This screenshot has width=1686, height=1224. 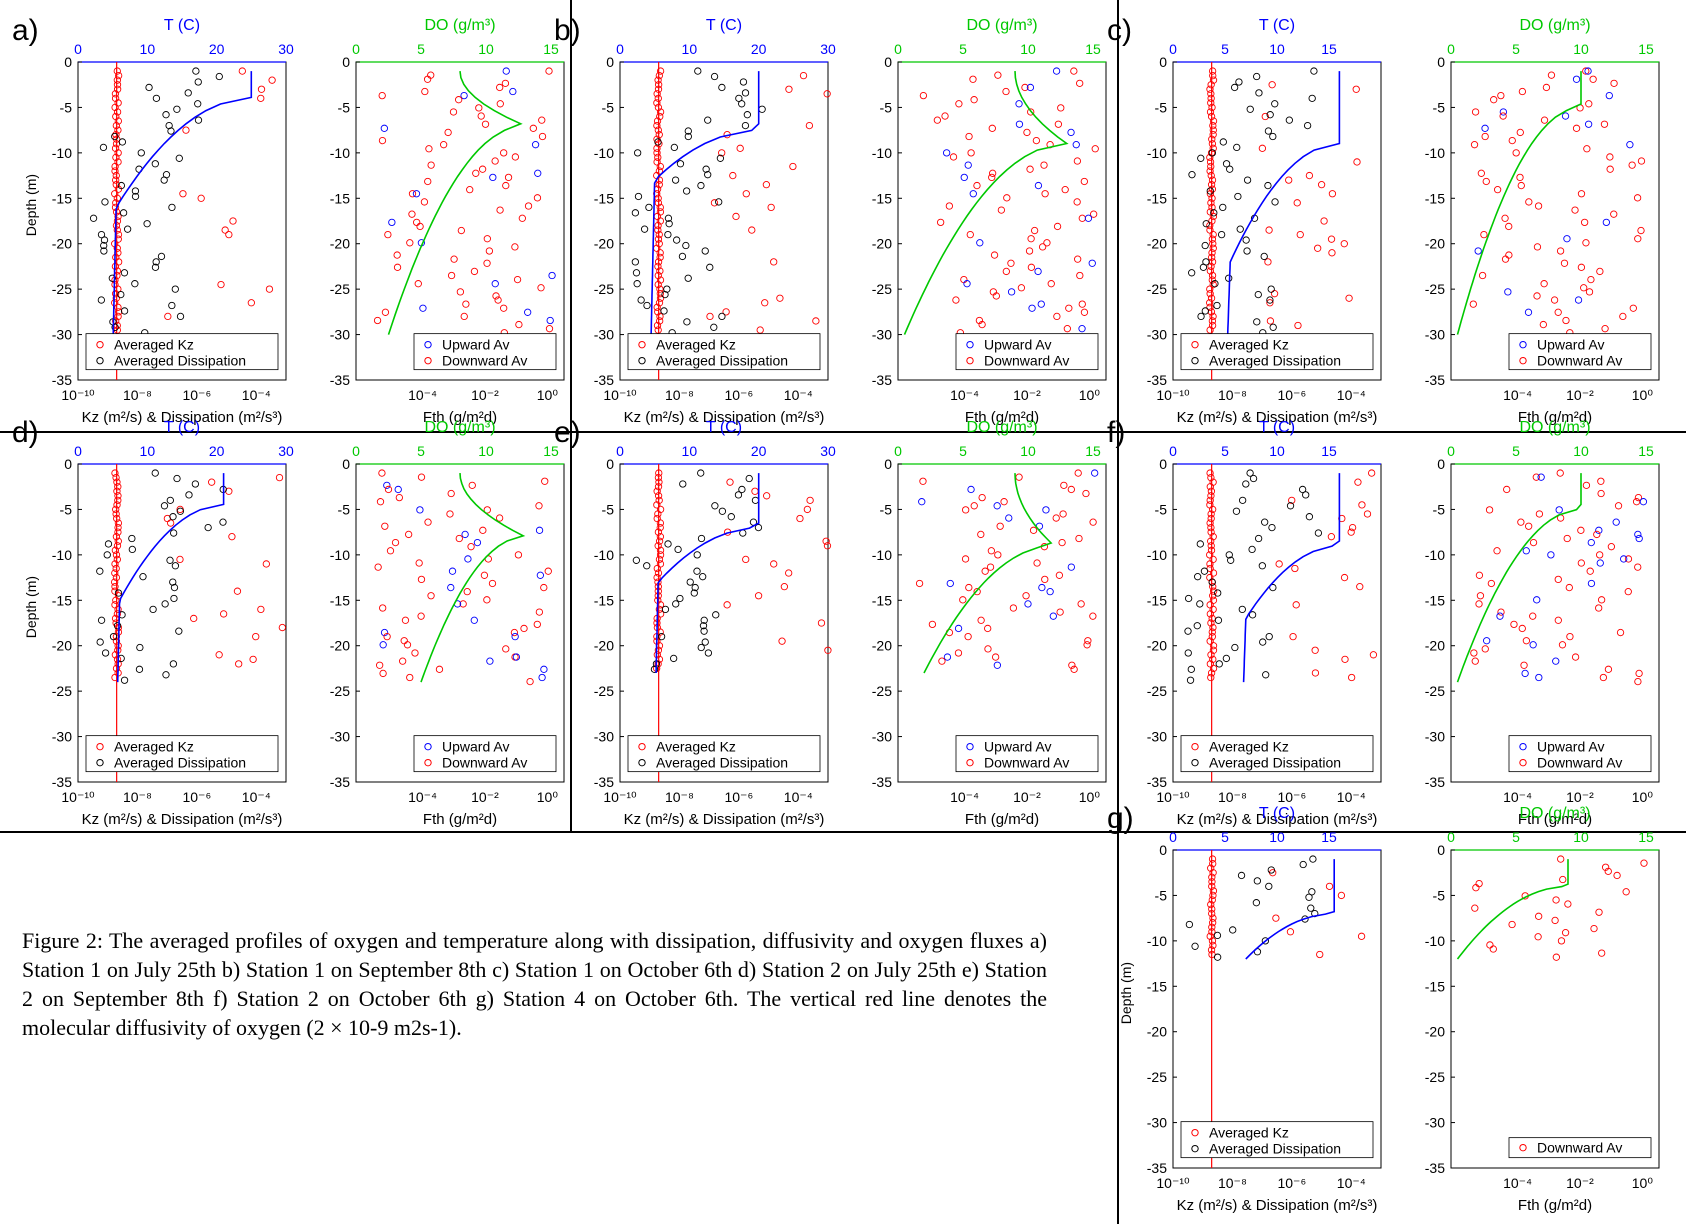 I want to click on temp-tick-label: 10, so click(x=1277, y=837).